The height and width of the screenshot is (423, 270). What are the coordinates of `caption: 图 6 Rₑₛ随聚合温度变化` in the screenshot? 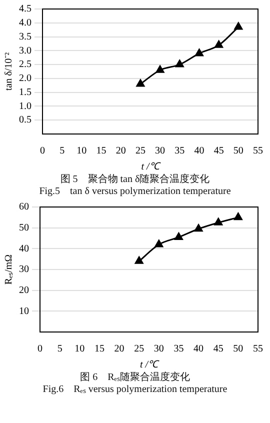 It's located at (135, 378).